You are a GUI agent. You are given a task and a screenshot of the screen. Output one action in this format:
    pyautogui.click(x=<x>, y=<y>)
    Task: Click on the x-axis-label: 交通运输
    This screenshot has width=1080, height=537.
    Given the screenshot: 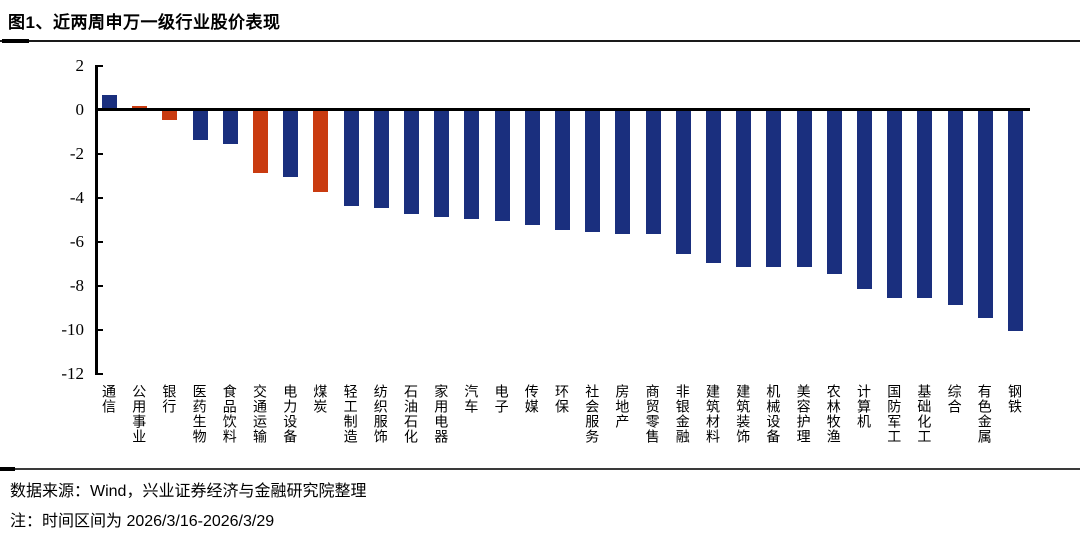 What is the action you would take?
    pyautogui.click(x=260, y=414)
    